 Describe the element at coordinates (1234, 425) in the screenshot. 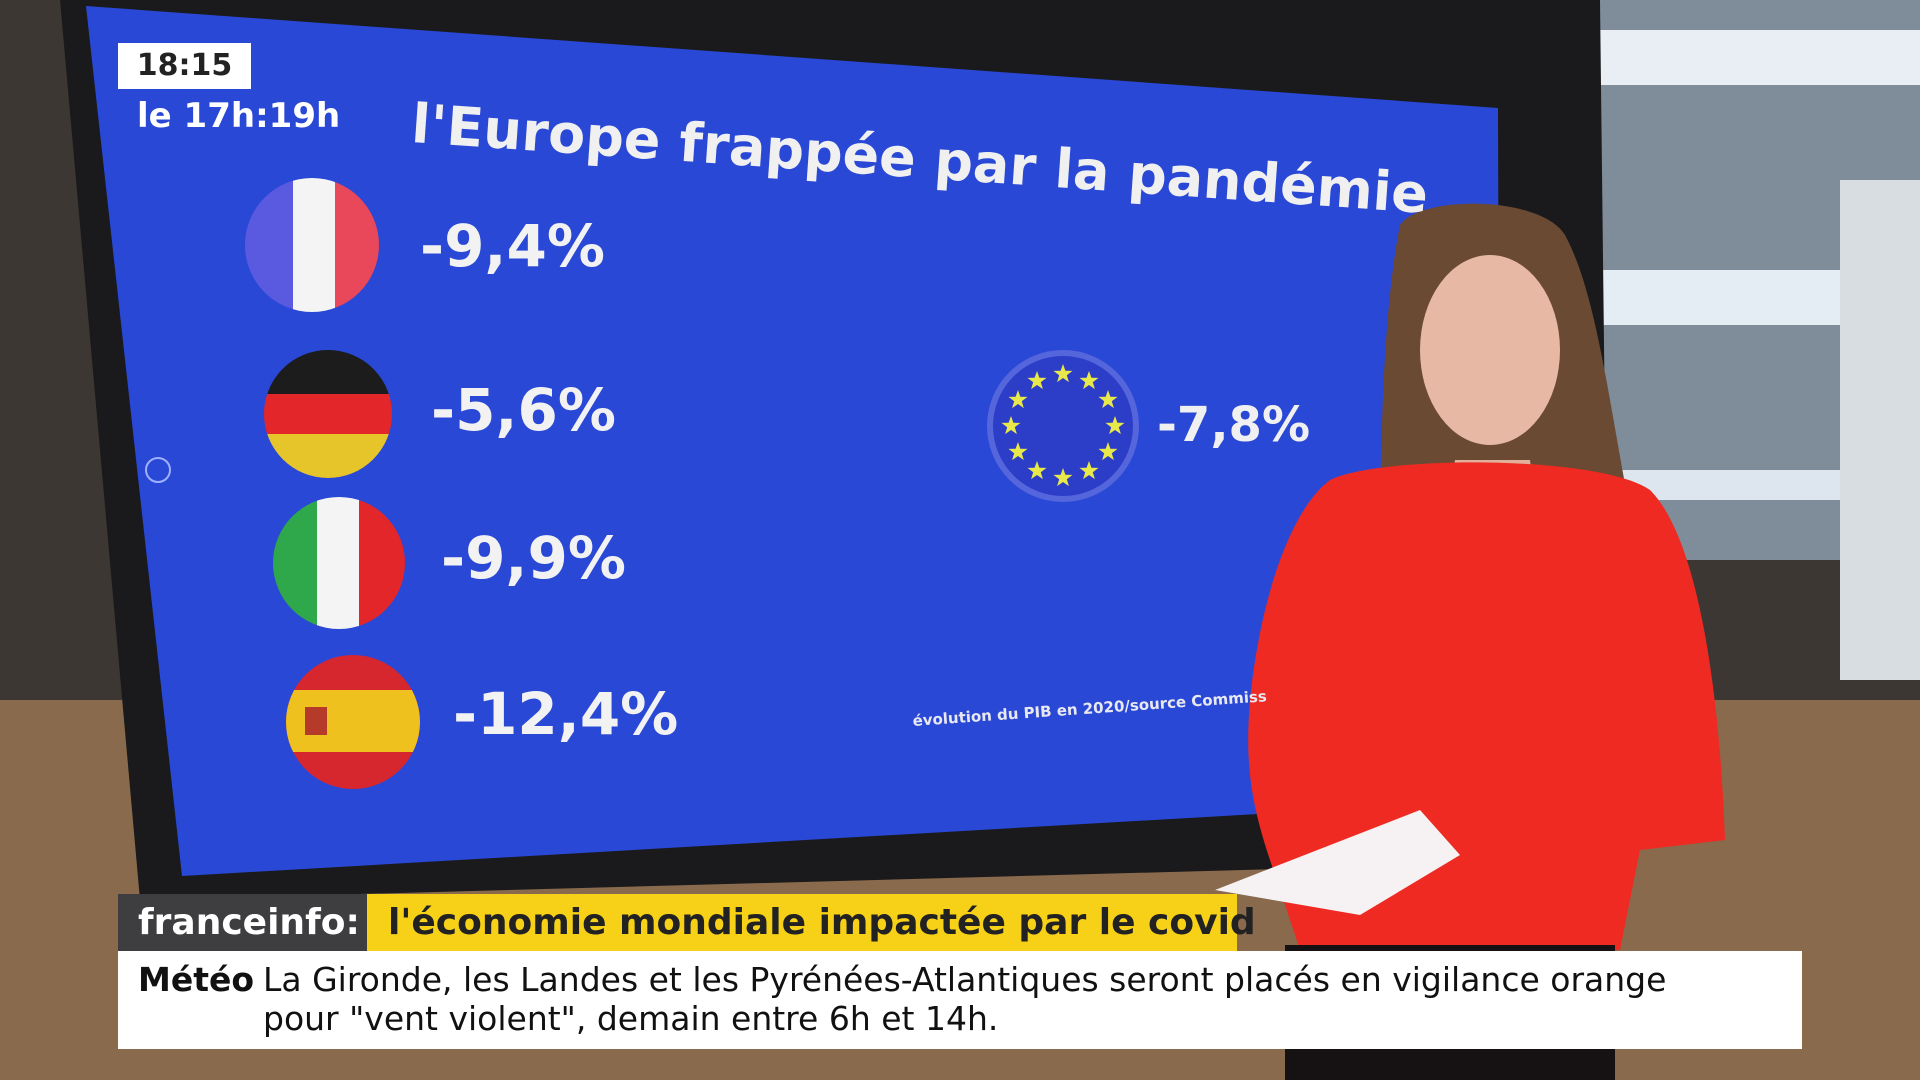

I see `eu-value: -7,8%` at that location.